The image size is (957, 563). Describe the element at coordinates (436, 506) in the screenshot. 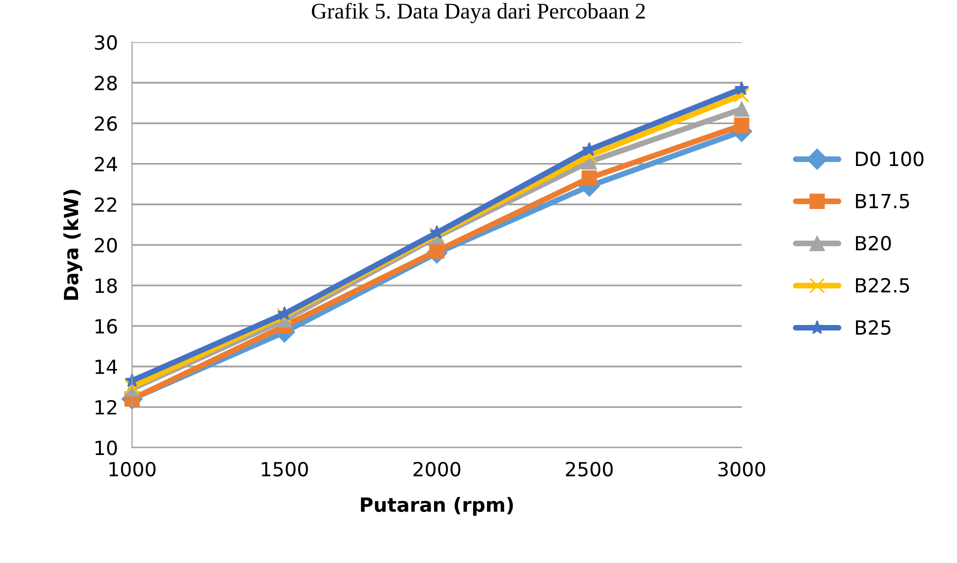

I see `x-axis-title: Putaran (rpm)` at that location.